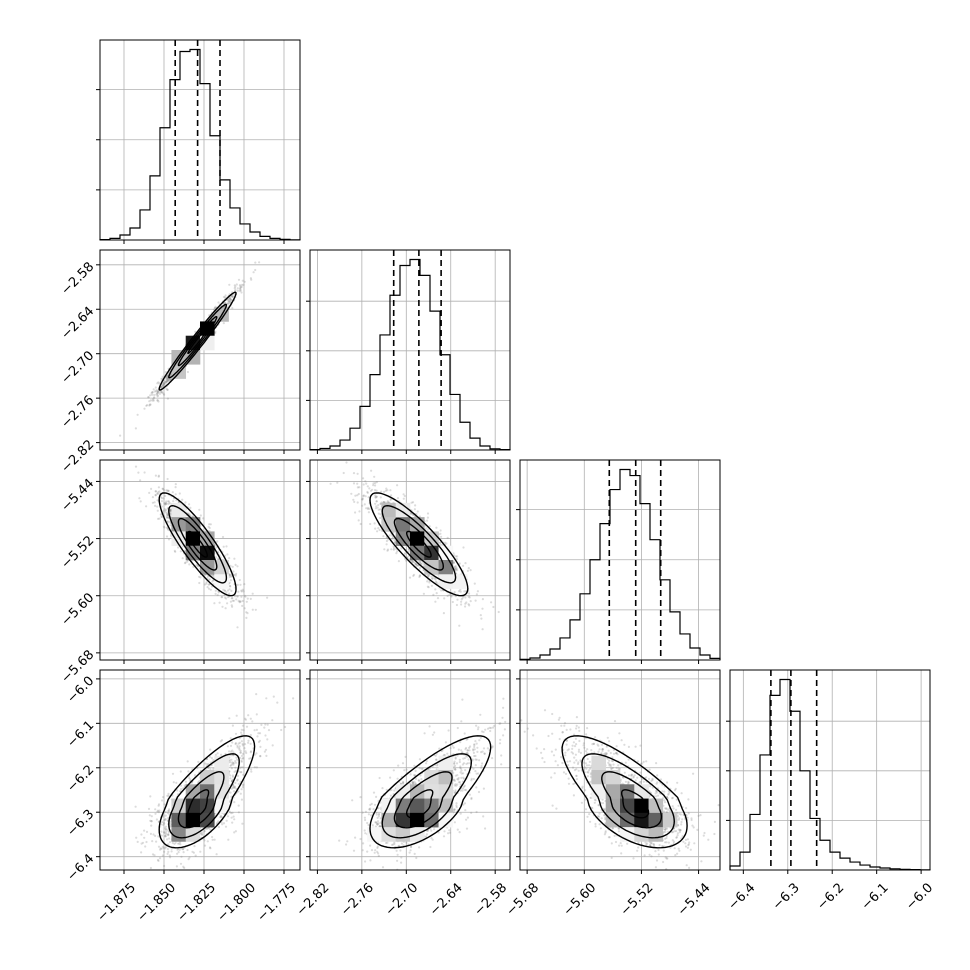 The image size is (970, 970). I want to click on axis-frame, so click(200, 560).